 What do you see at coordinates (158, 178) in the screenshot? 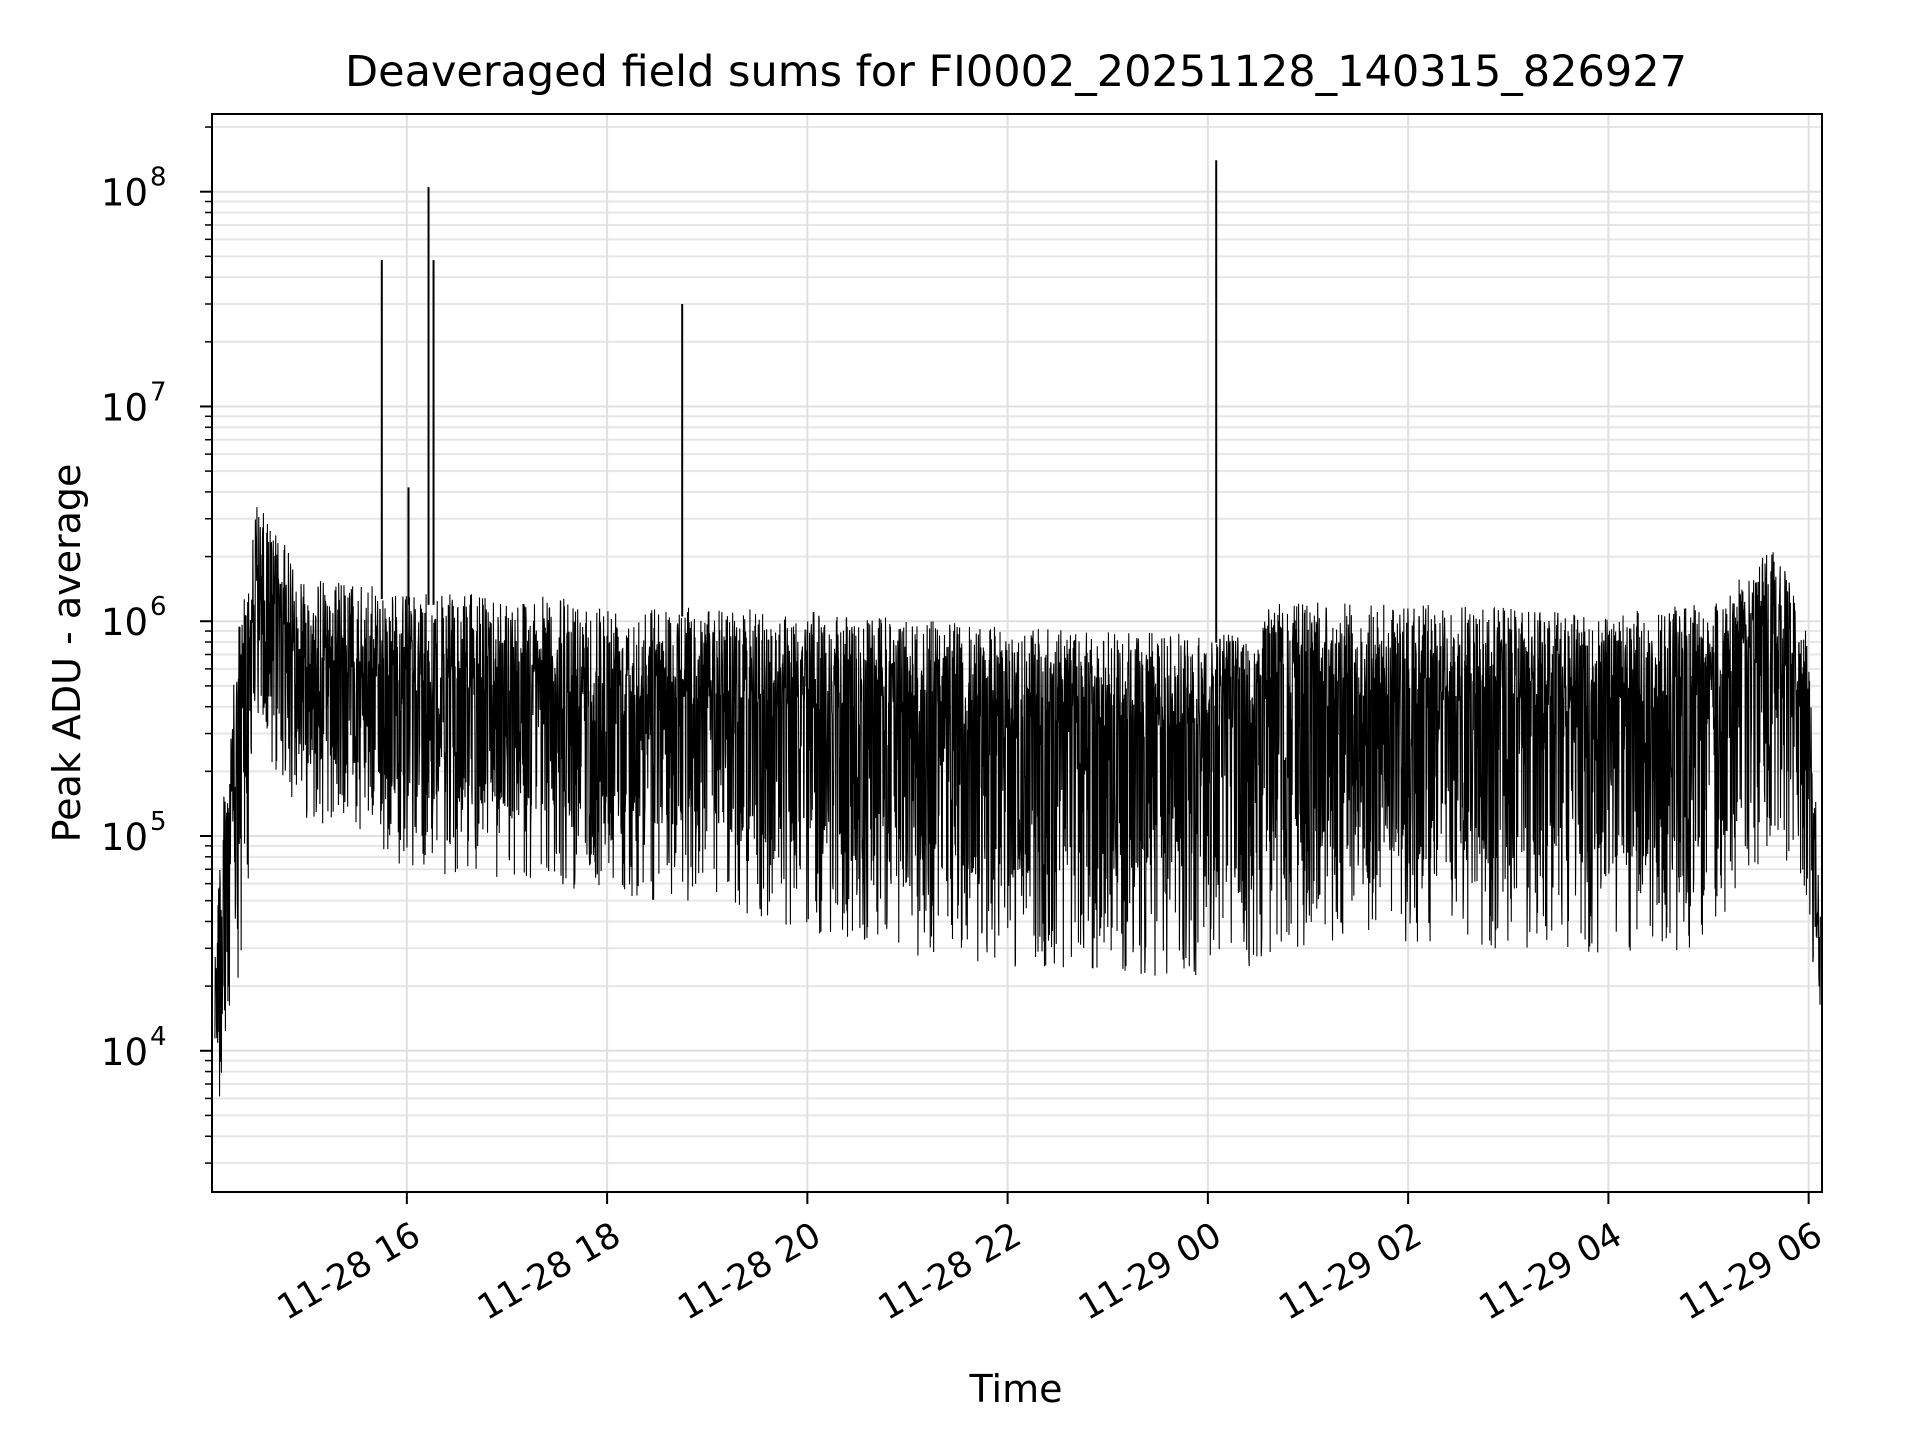
I see `y-tick-exponent: 8` at bounding box center [158, 178].